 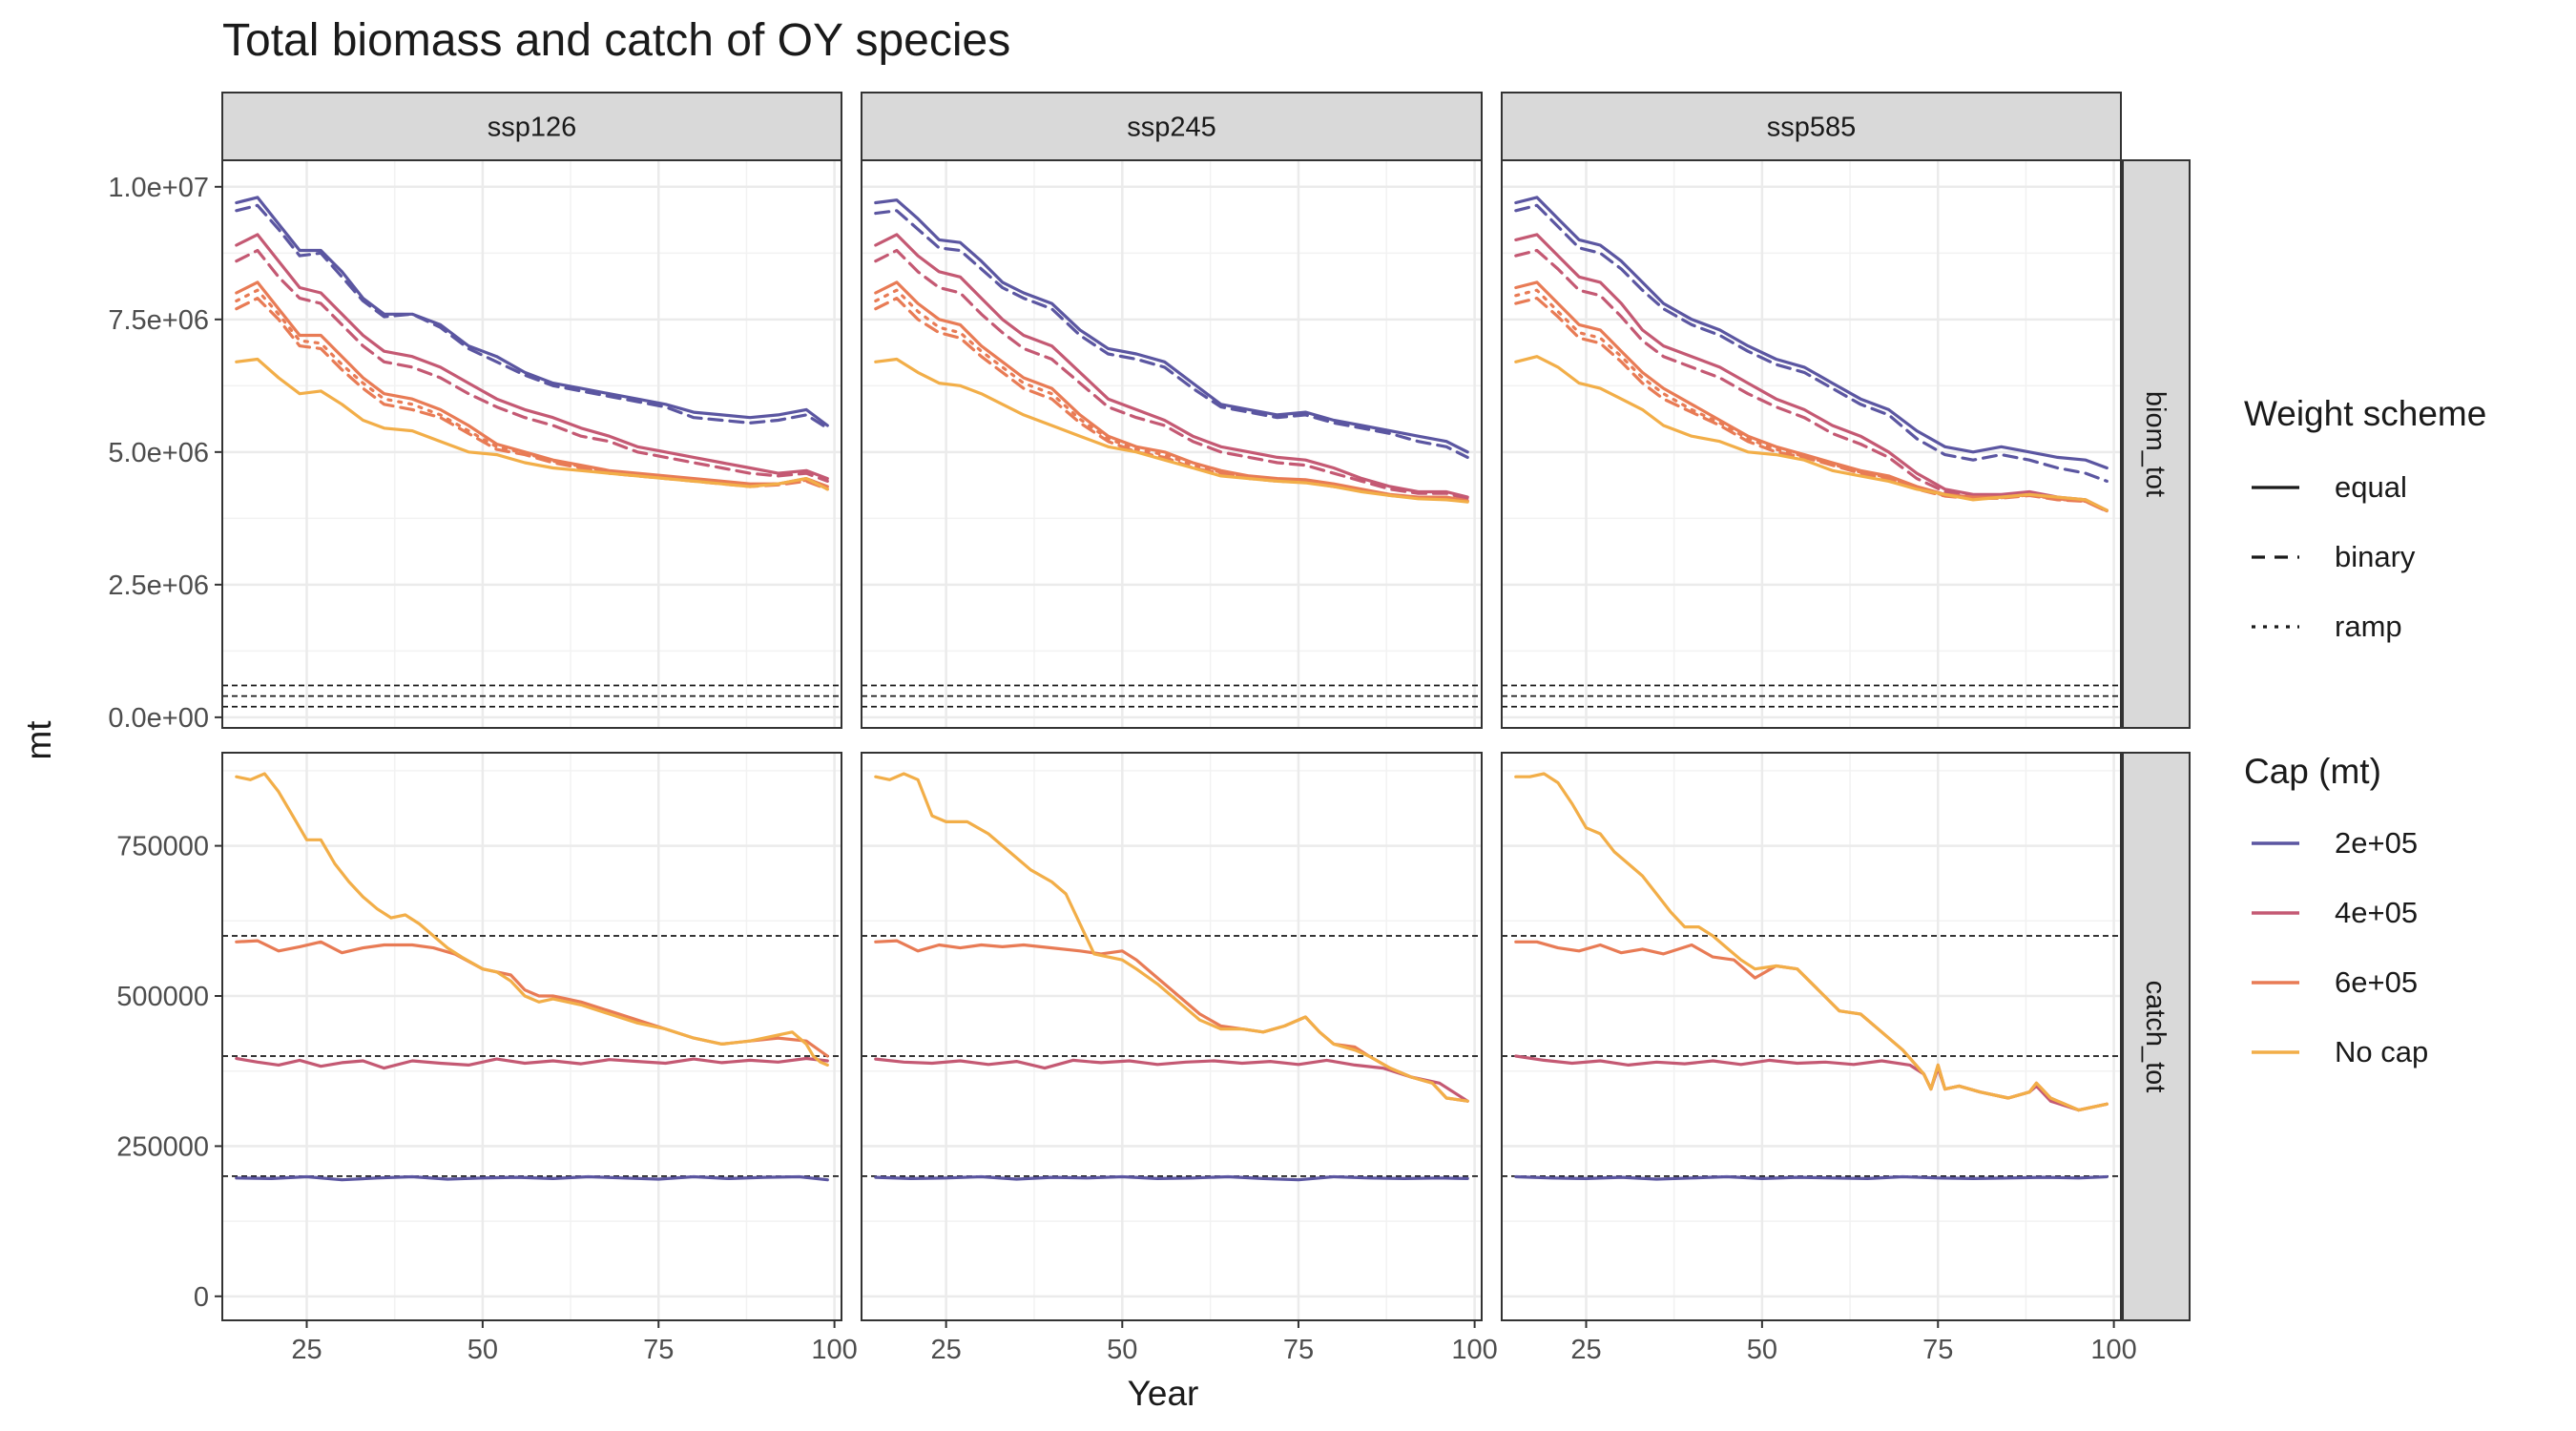 I want to click on panel-ssp585-catch_tot: 25 50 75 100 catch_tot, so click(x=1846, y=1058).